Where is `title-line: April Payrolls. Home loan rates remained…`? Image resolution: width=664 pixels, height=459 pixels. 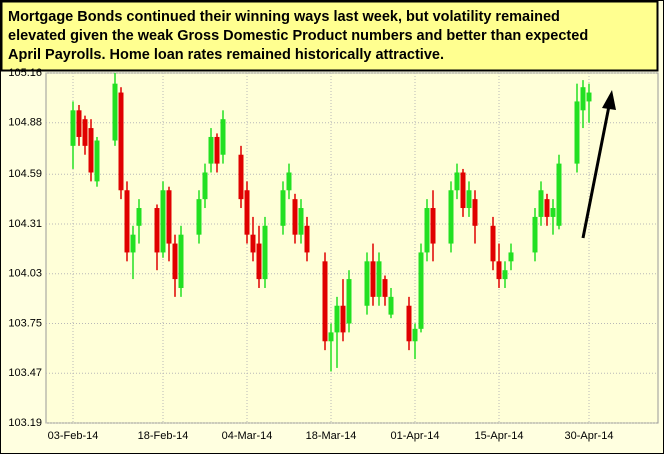
title-line: April Payrolls. Home loan rates remained… is located at coordinates (226, 55).